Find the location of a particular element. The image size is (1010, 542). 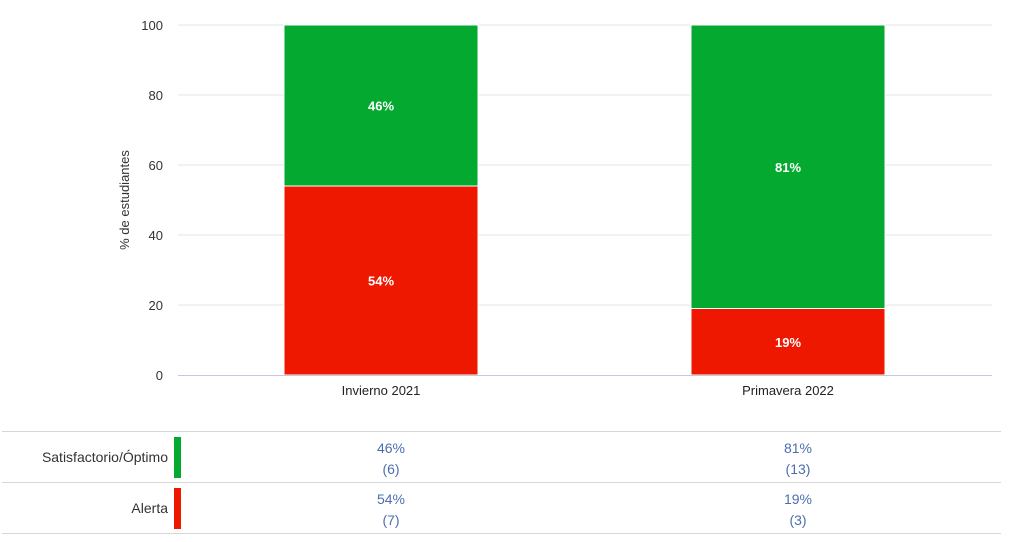

table-cell: 46% (6) is located at coordinates (391, 459).